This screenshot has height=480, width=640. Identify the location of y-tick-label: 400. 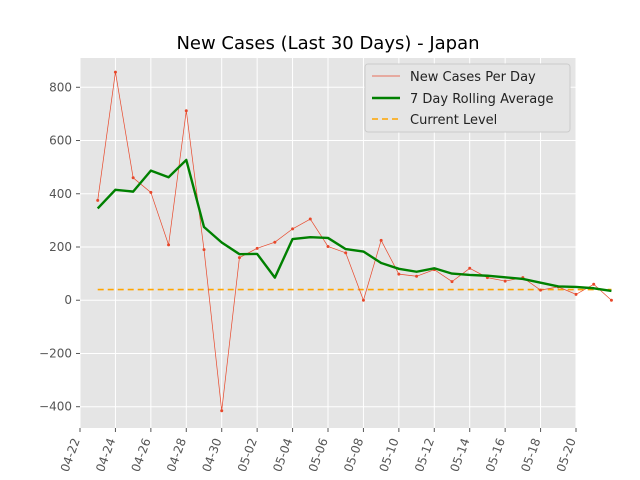
(60, 194).